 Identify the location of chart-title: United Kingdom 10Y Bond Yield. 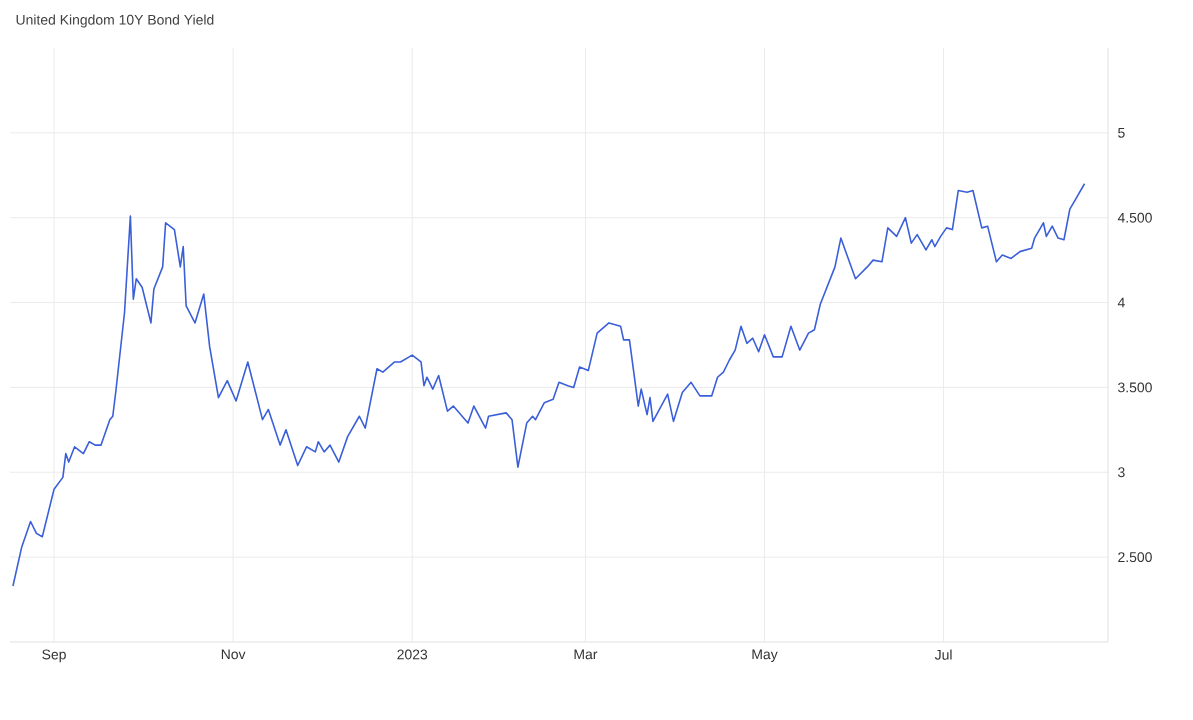
(115, 21).